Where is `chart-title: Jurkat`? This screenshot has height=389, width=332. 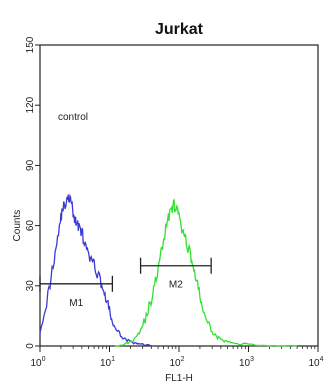
chart-title: Jurkat is located at coordinates (179, 29).